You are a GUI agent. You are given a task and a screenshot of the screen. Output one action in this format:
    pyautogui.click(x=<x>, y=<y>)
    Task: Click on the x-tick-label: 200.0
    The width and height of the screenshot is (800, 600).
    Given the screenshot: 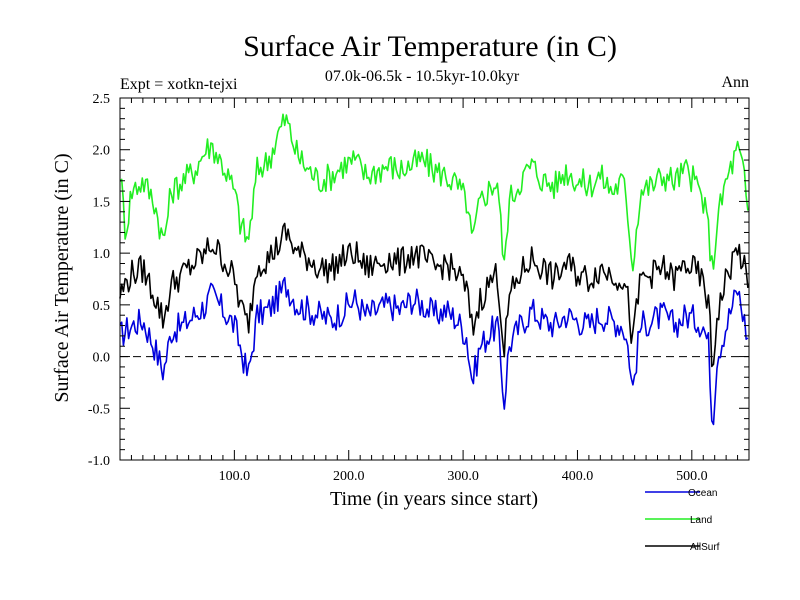 What is the action you would take?
    pyautogui.click(x=349, y=476)
    